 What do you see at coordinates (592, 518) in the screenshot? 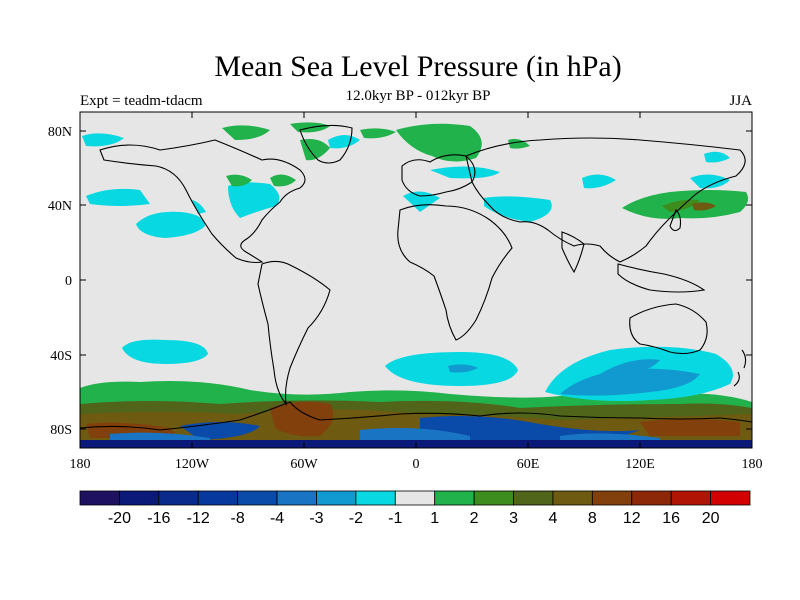
I see `colorbar-label: 8` at bounding box center [592, 518].